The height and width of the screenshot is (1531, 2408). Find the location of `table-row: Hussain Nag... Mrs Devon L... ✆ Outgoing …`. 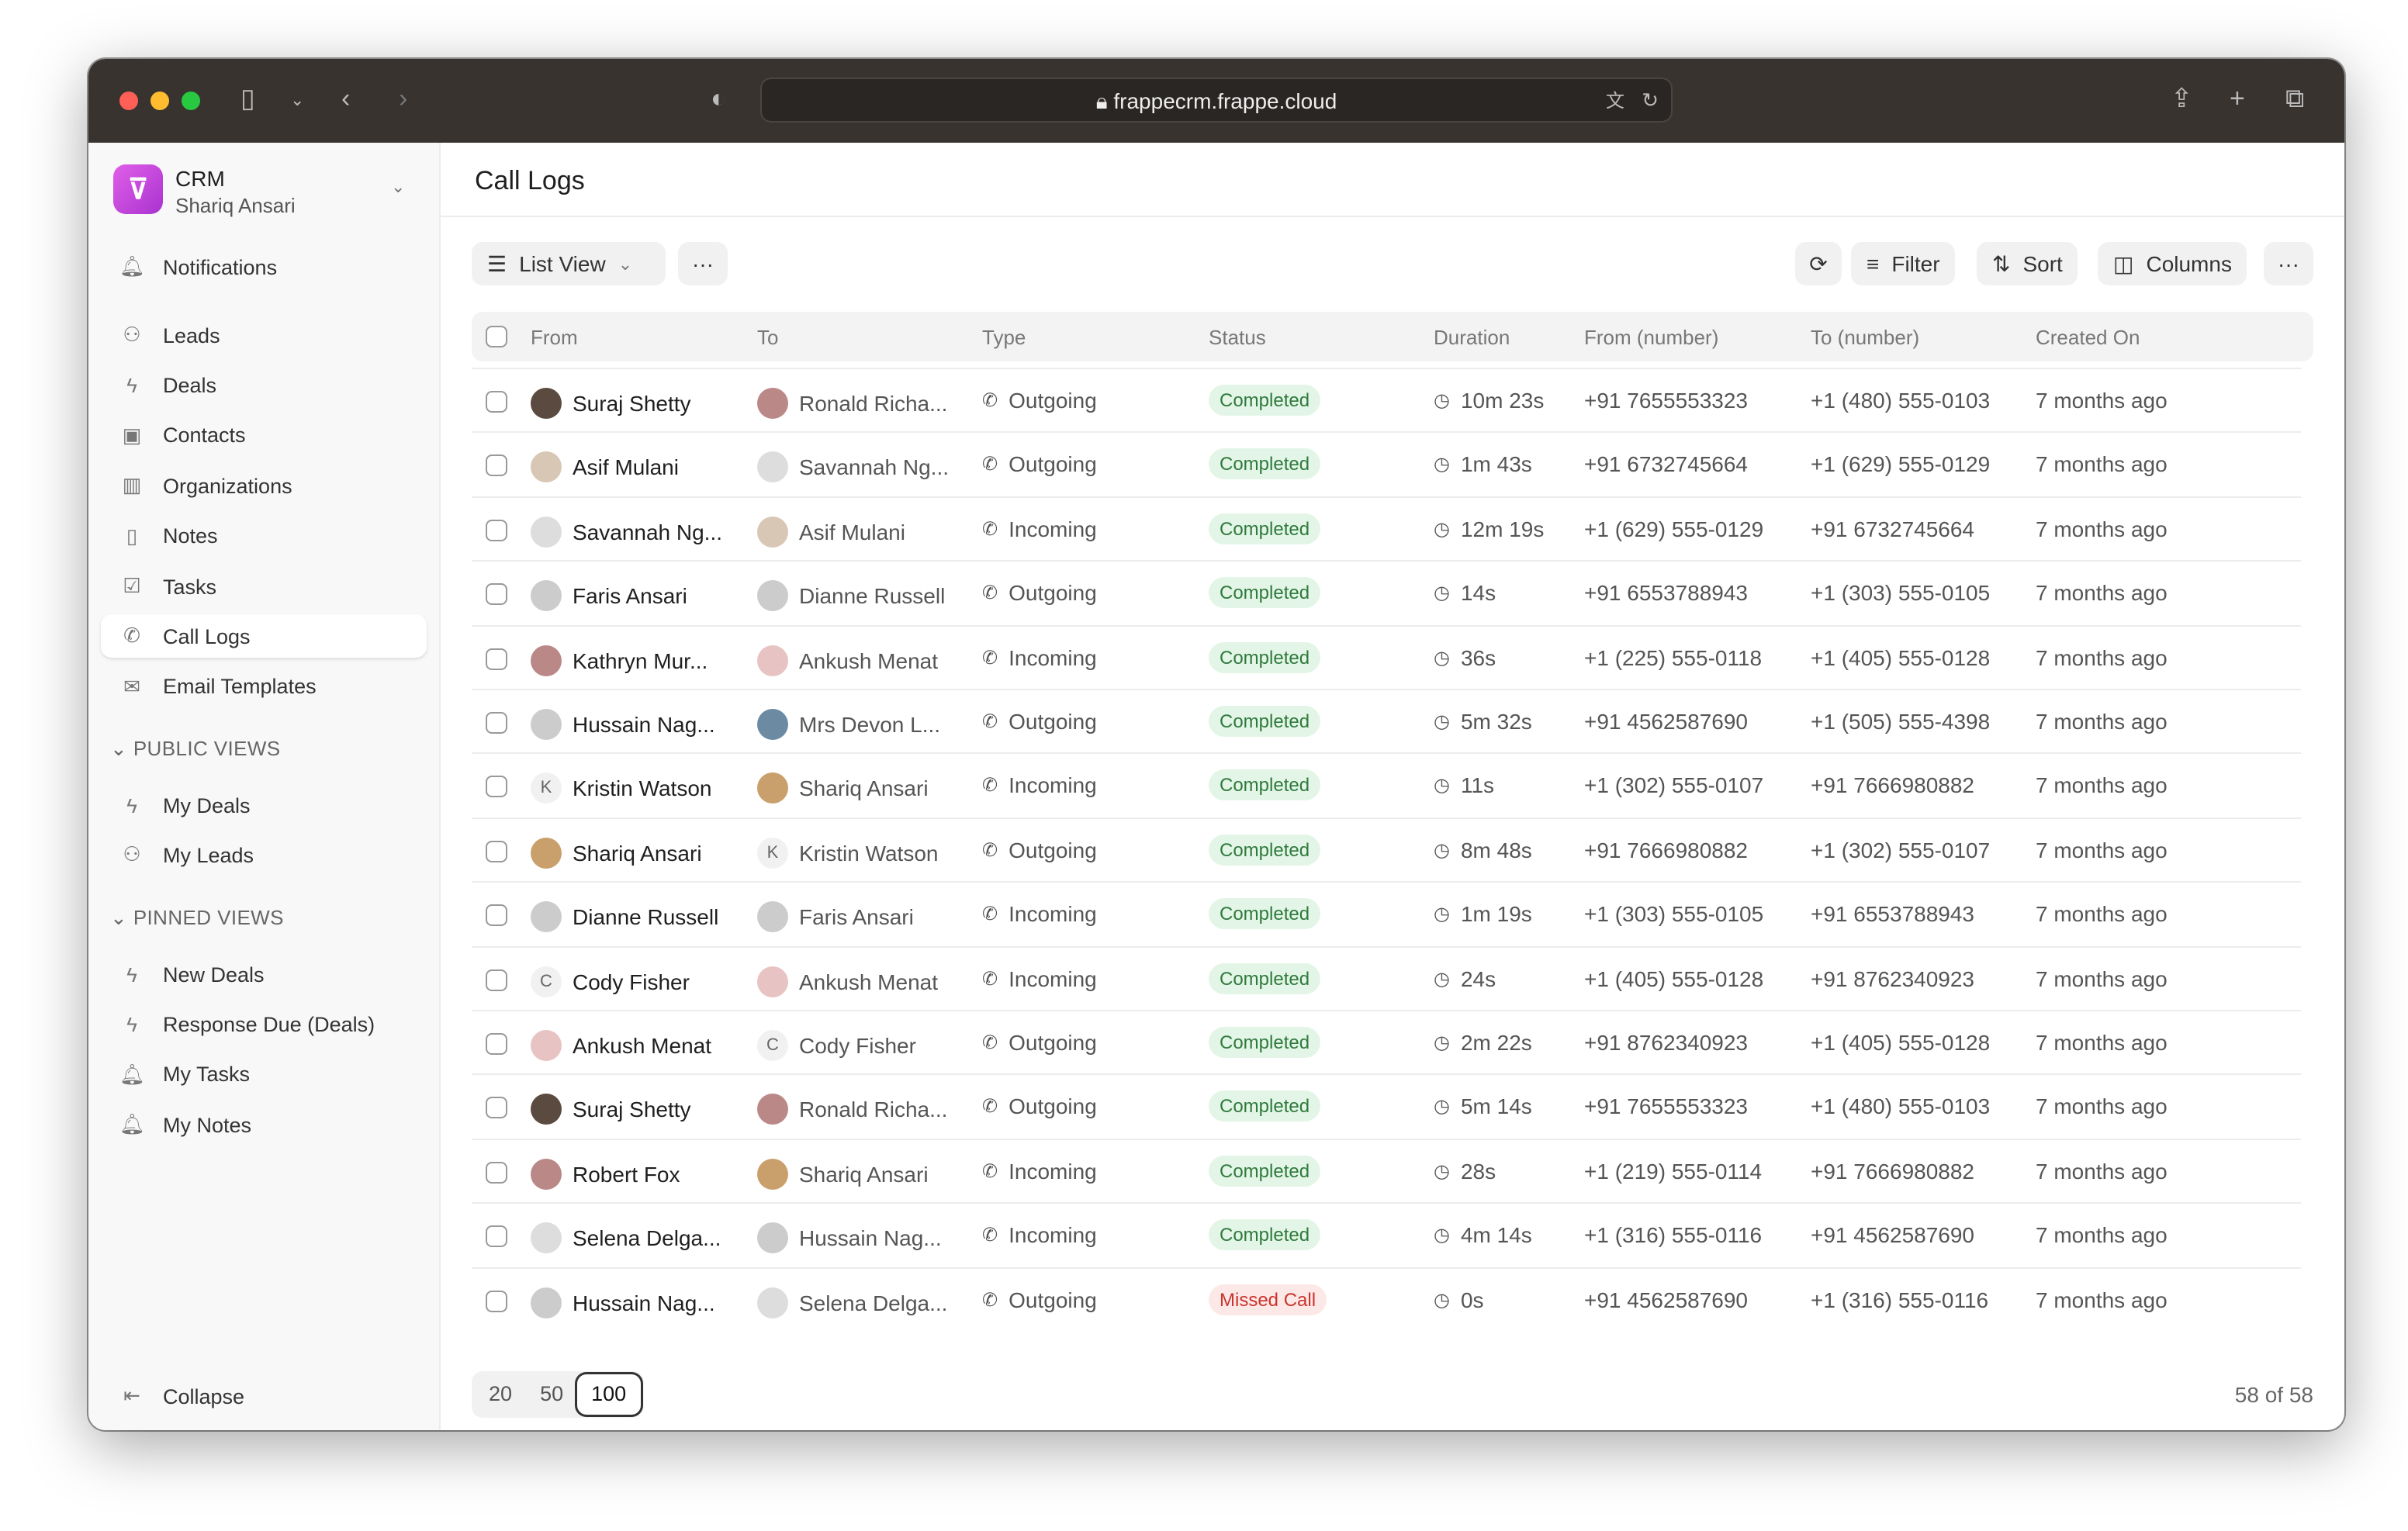

table-row: Hussain Nag... Mrs Devon L... ✆ Outgoing … is located at coordinates (1386, 721).